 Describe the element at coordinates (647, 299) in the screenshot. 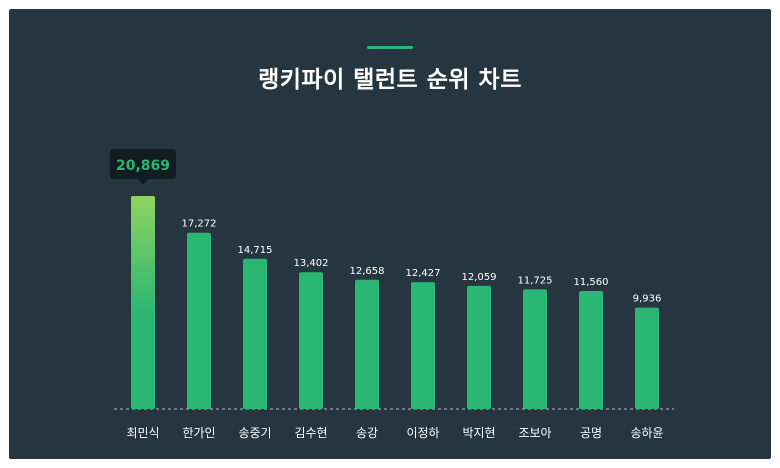

I see `data-label: 9,936` at that location.